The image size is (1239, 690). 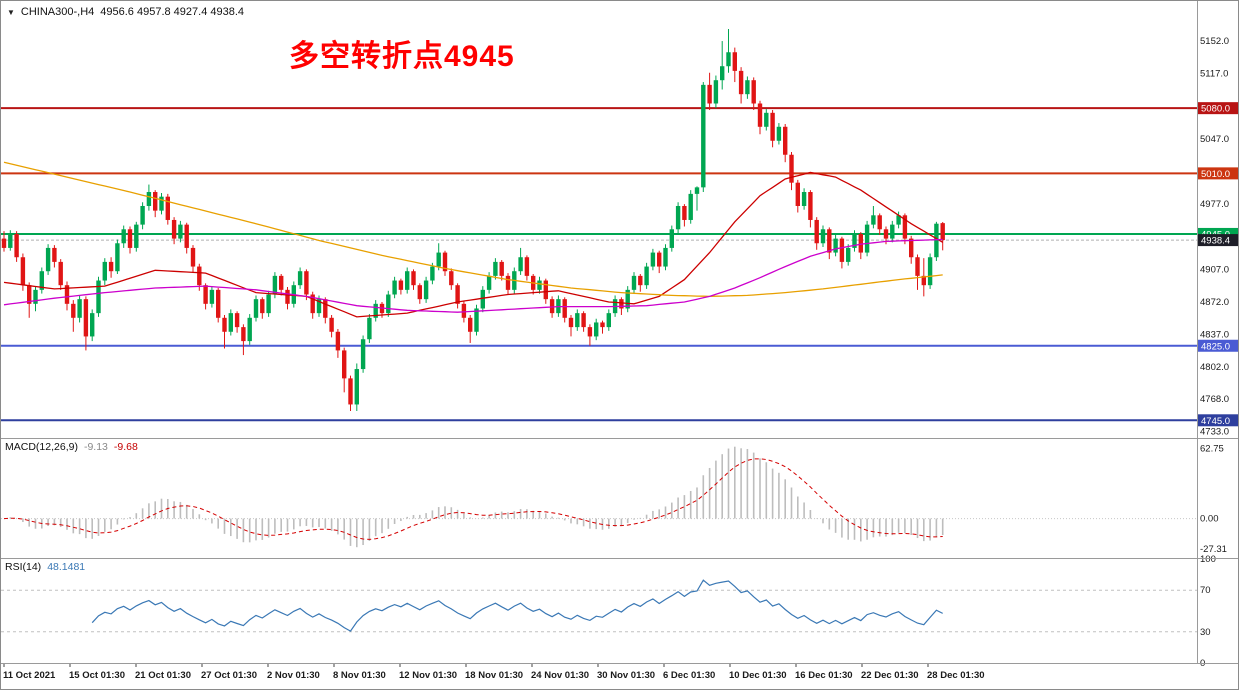 I want to click on svg-text: 4938.4, so click(x=1215, y=241).